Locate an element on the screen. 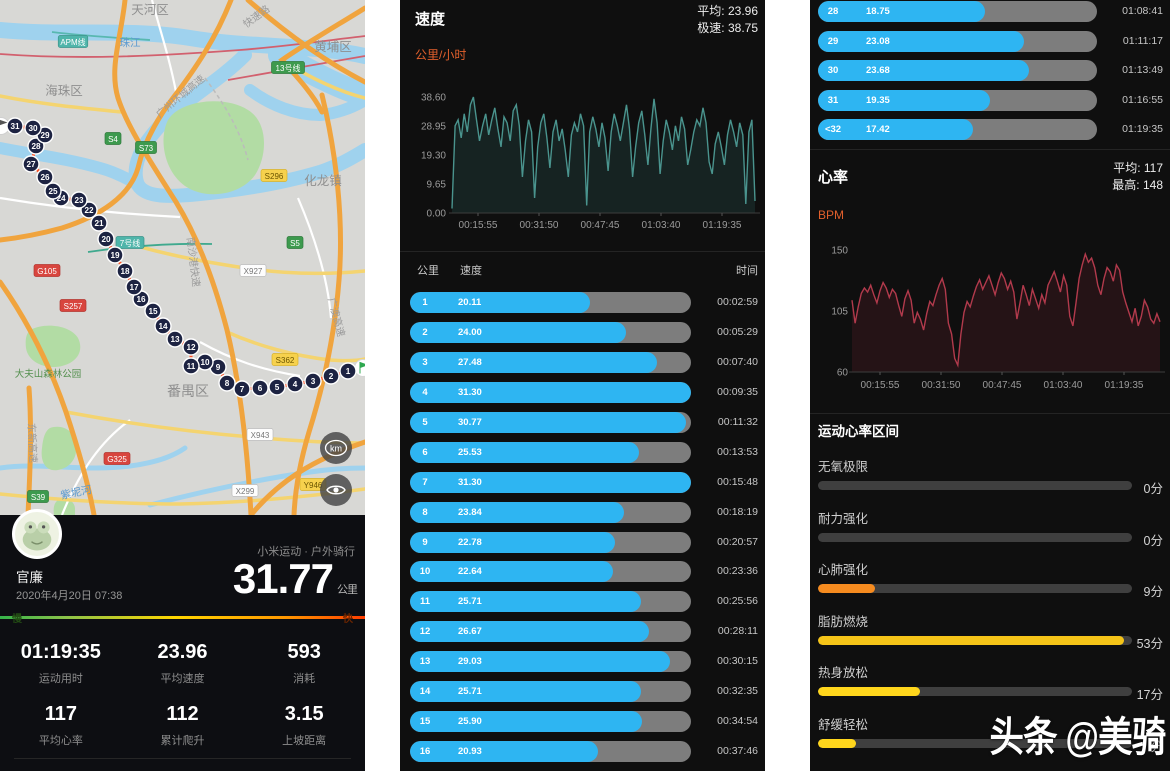 Image resolution: width=1170 pixels, height=771 pixels. col-header-km: 公里 is located at coordinates (428, 271).